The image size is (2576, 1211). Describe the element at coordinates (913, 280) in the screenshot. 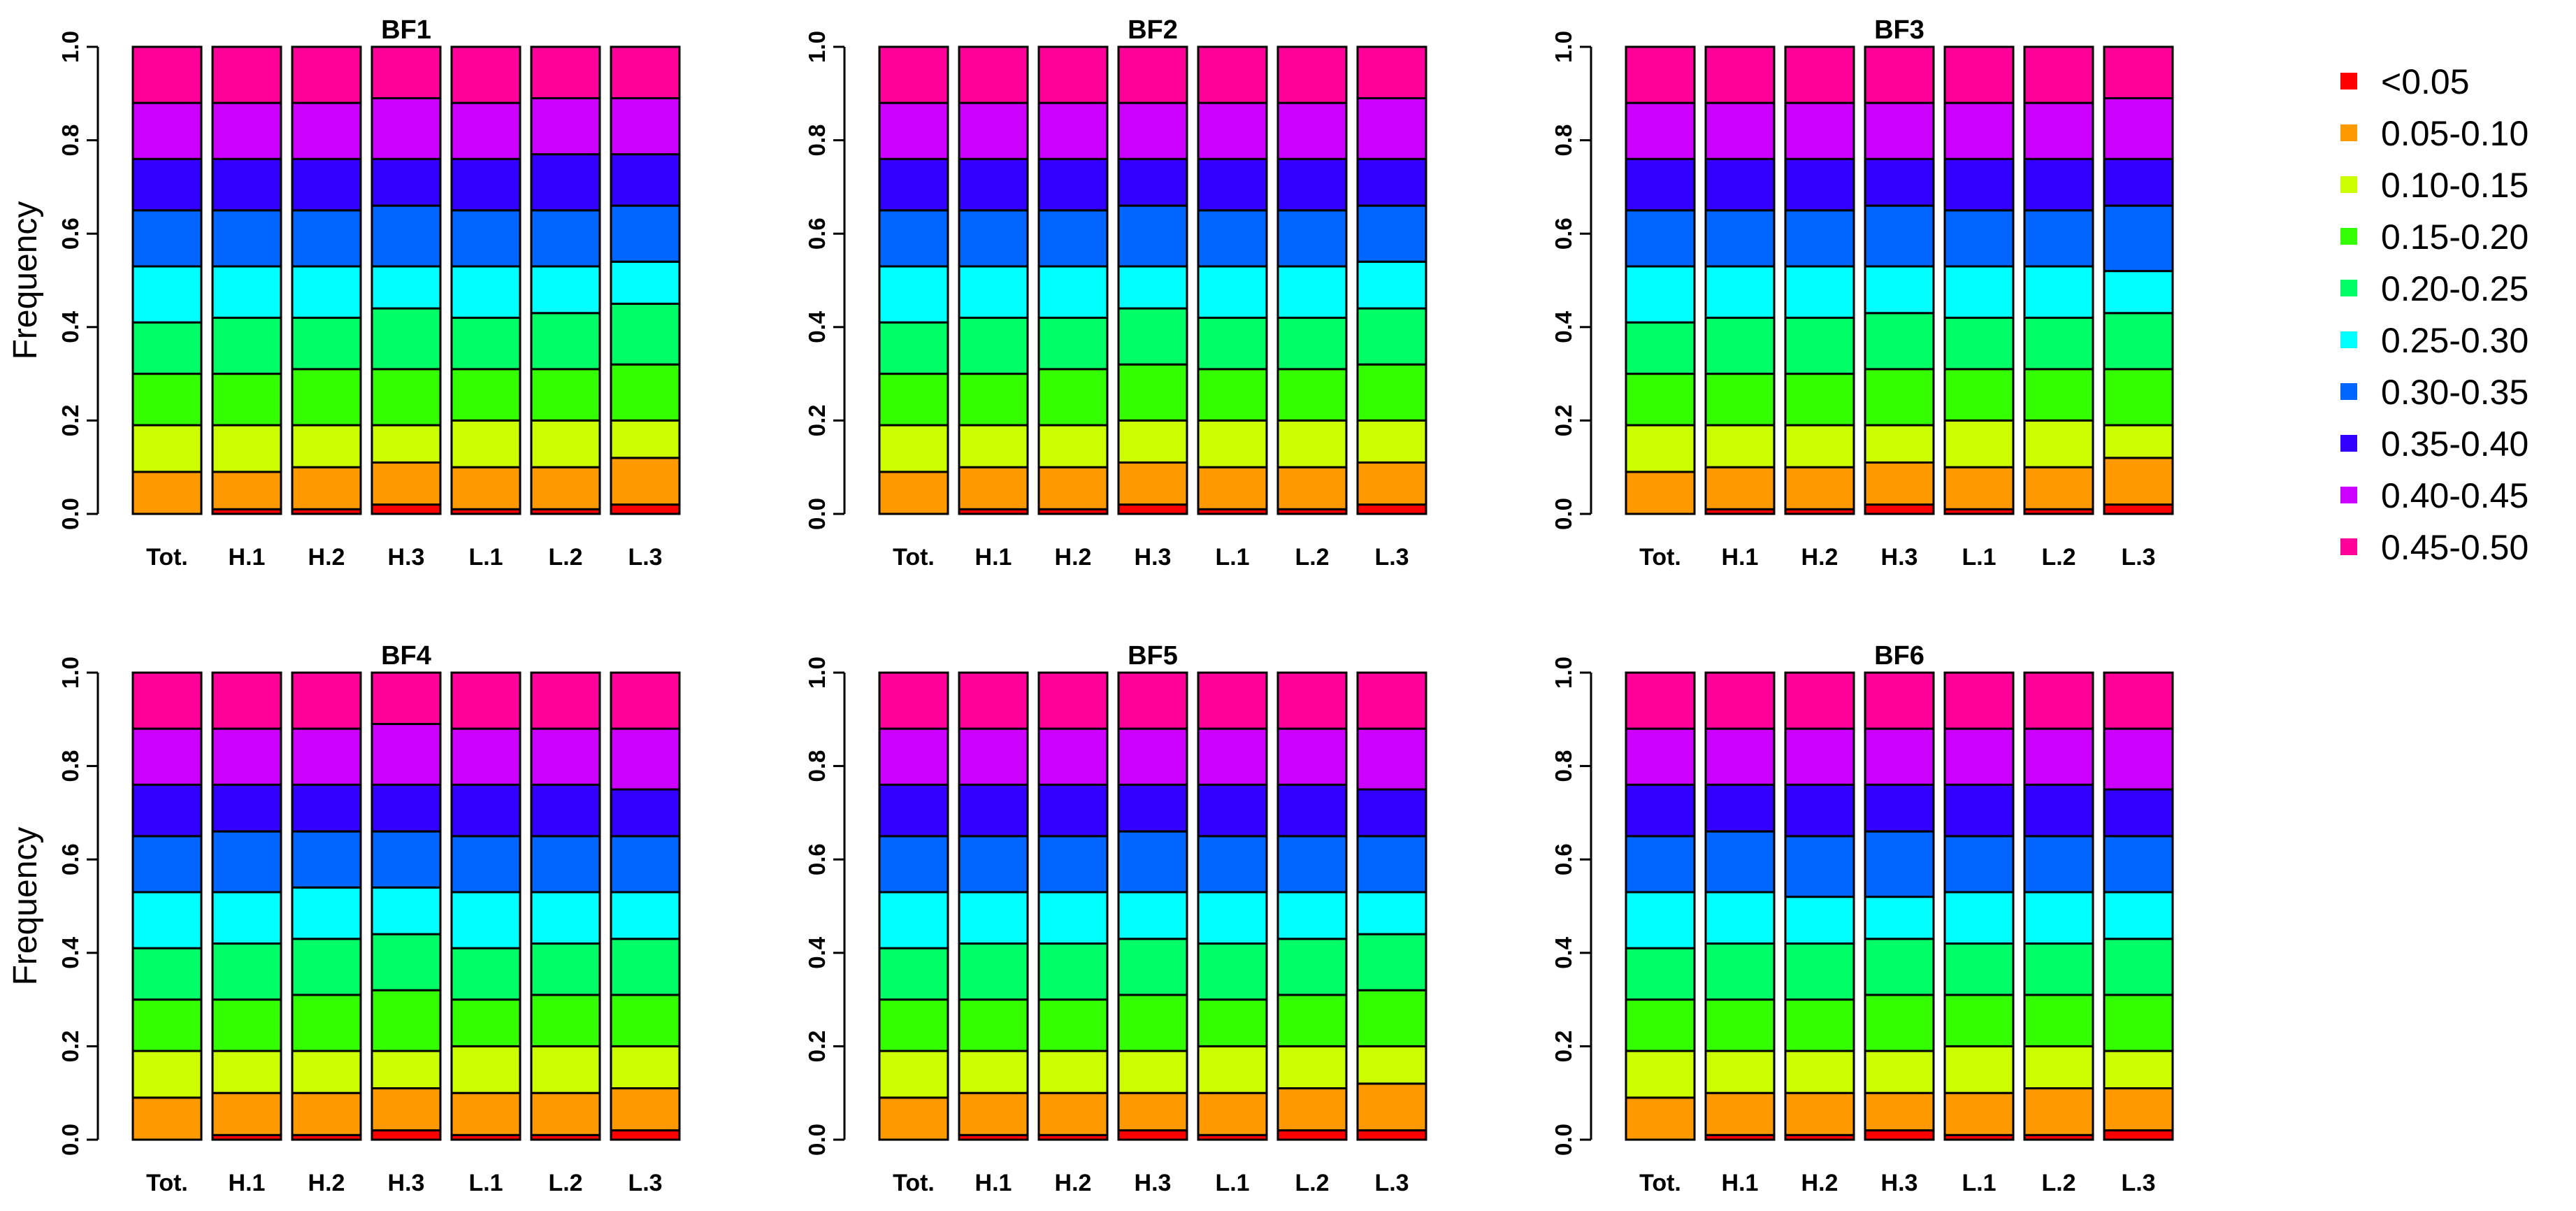

I see `bar-Tot.` at that location.